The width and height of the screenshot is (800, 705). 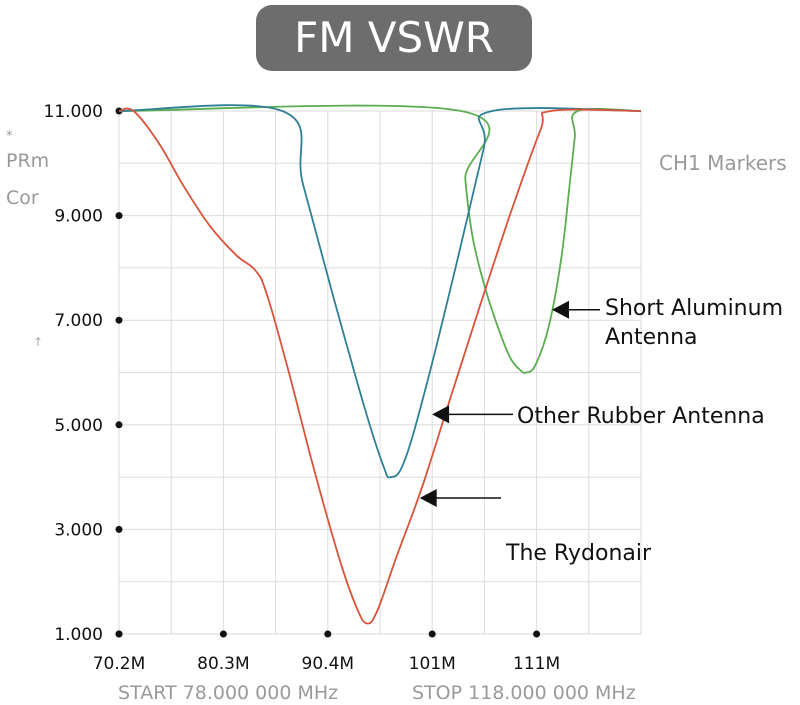 I want to click on x-tick-label: 101M, so click(x=432, y=664).